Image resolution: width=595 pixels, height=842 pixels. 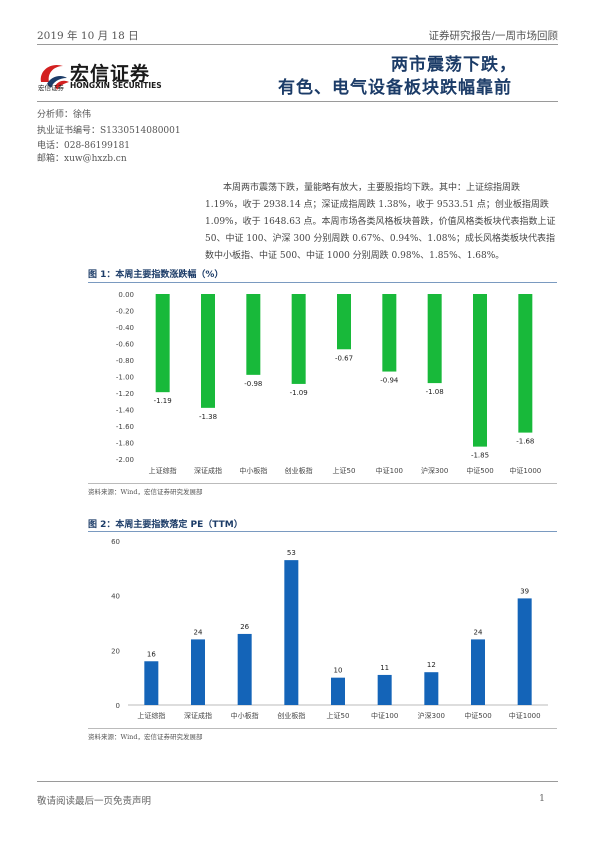 What do you see at coordinates (525, 442) in the screenshot?
I see `data-label: -1.68` at bounding box center [525, 442].